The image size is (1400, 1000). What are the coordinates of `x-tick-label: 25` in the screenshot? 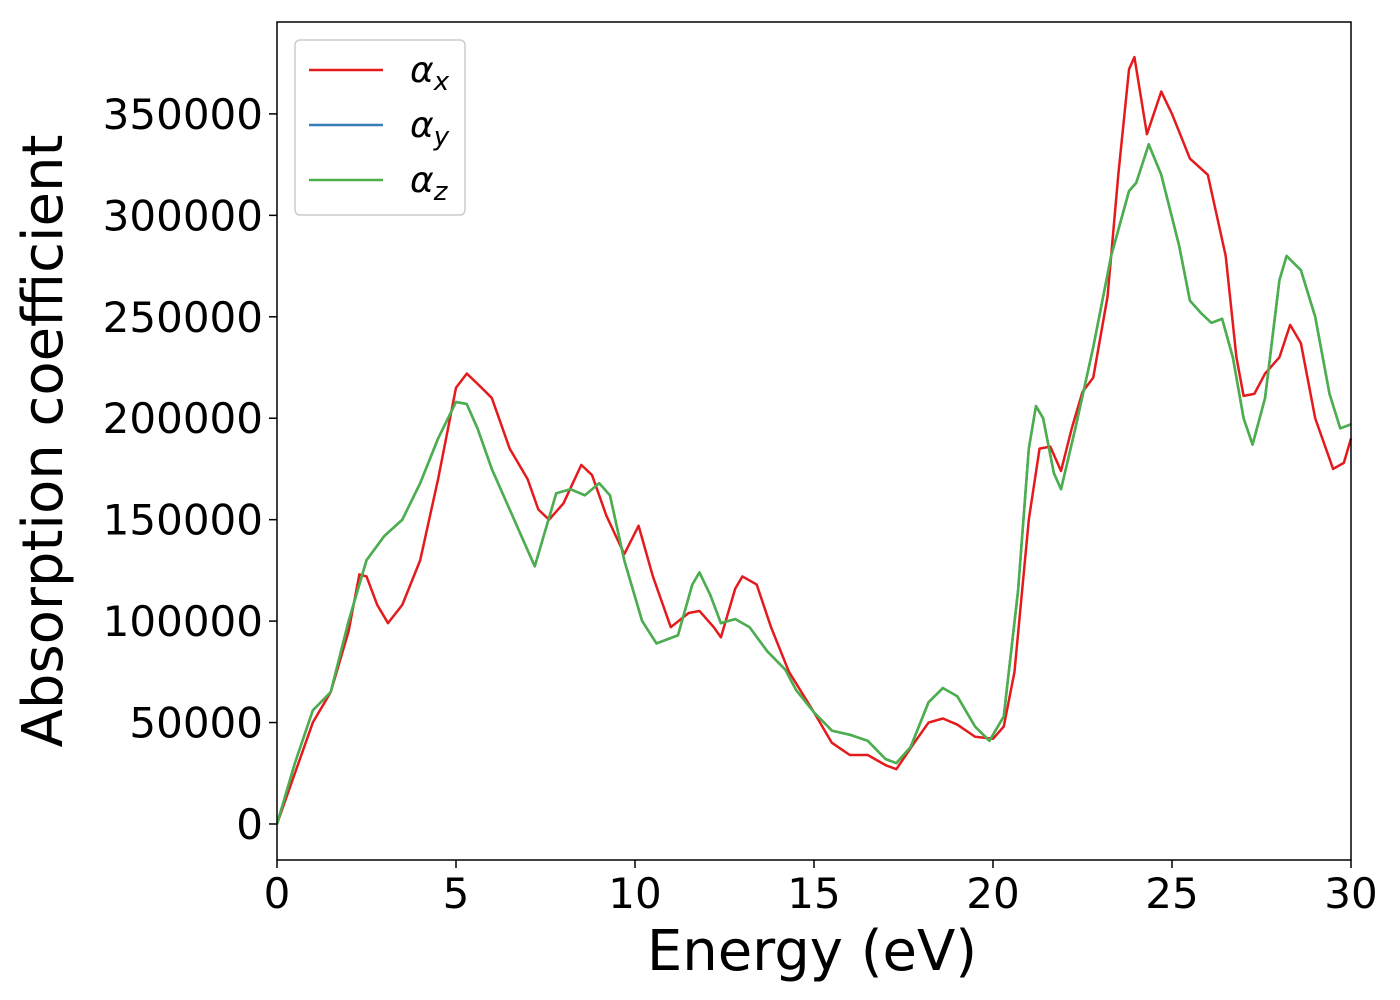 It's located at (1171, 893).